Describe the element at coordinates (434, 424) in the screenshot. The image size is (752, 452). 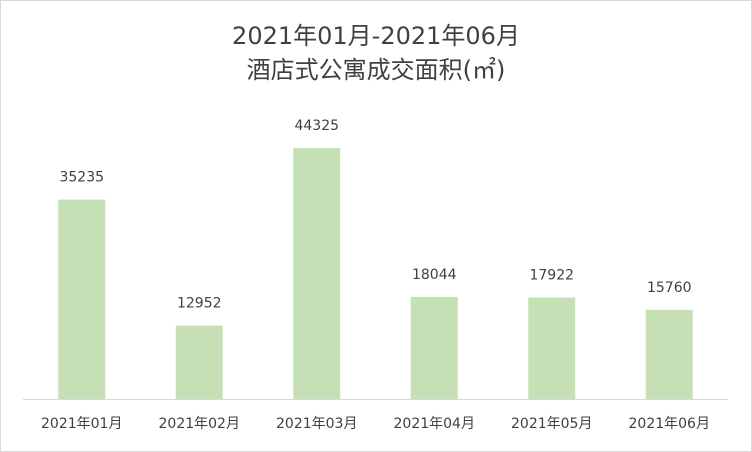
I see `x-tick-label: 2021年04月` at that location.